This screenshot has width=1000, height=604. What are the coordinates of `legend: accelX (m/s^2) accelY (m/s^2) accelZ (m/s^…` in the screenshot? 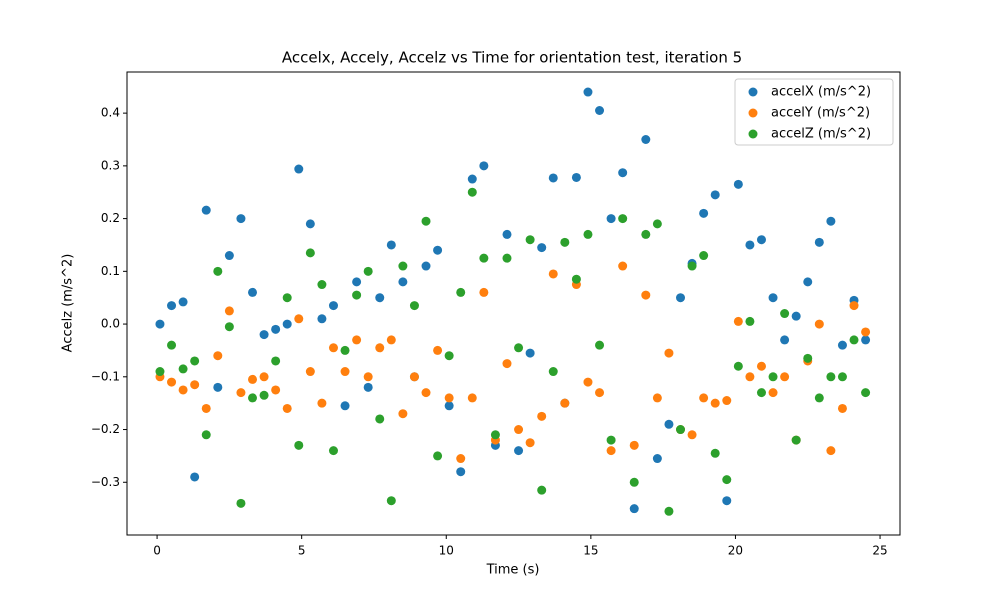 It's located at (814, 112).